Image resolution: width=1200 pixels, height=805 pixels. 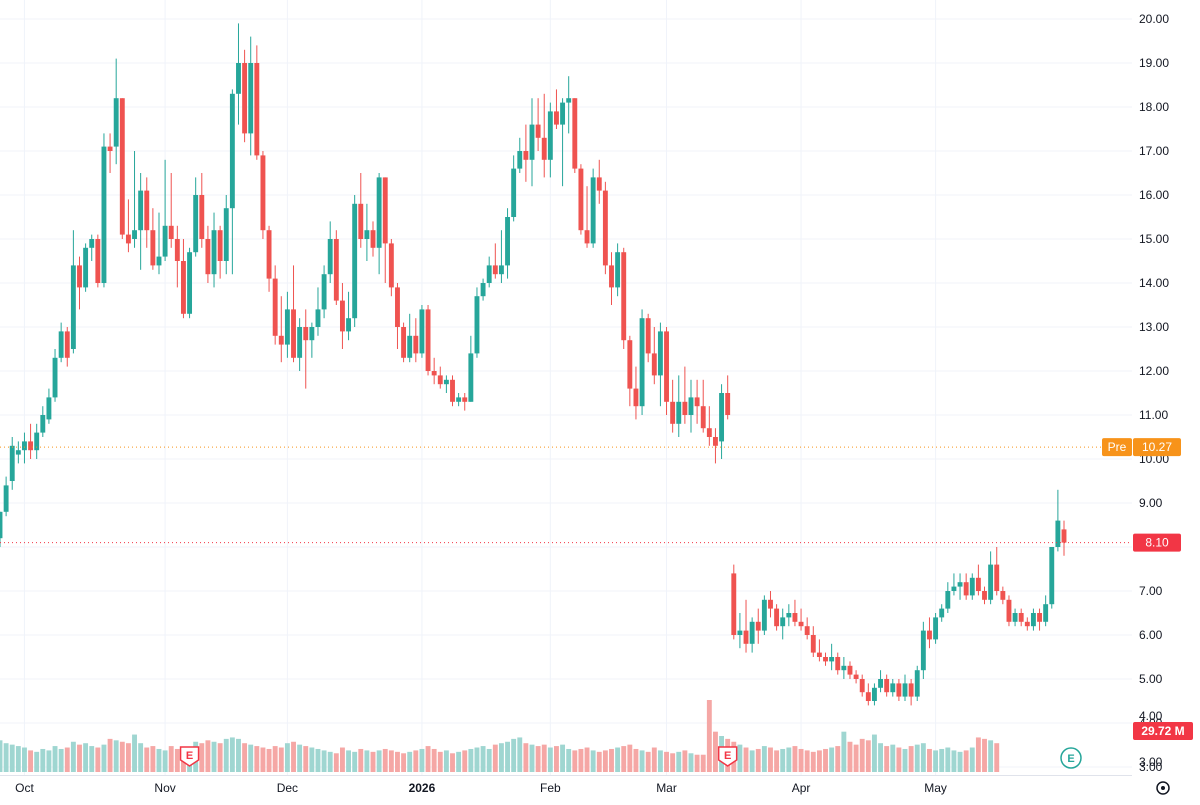 I want to click on volume-value-label: 29.72 M, so click(x=1162, y=731).